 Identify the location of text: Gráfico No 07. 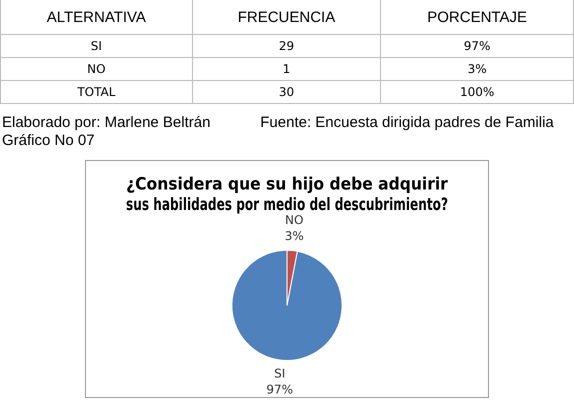
(48, 141).